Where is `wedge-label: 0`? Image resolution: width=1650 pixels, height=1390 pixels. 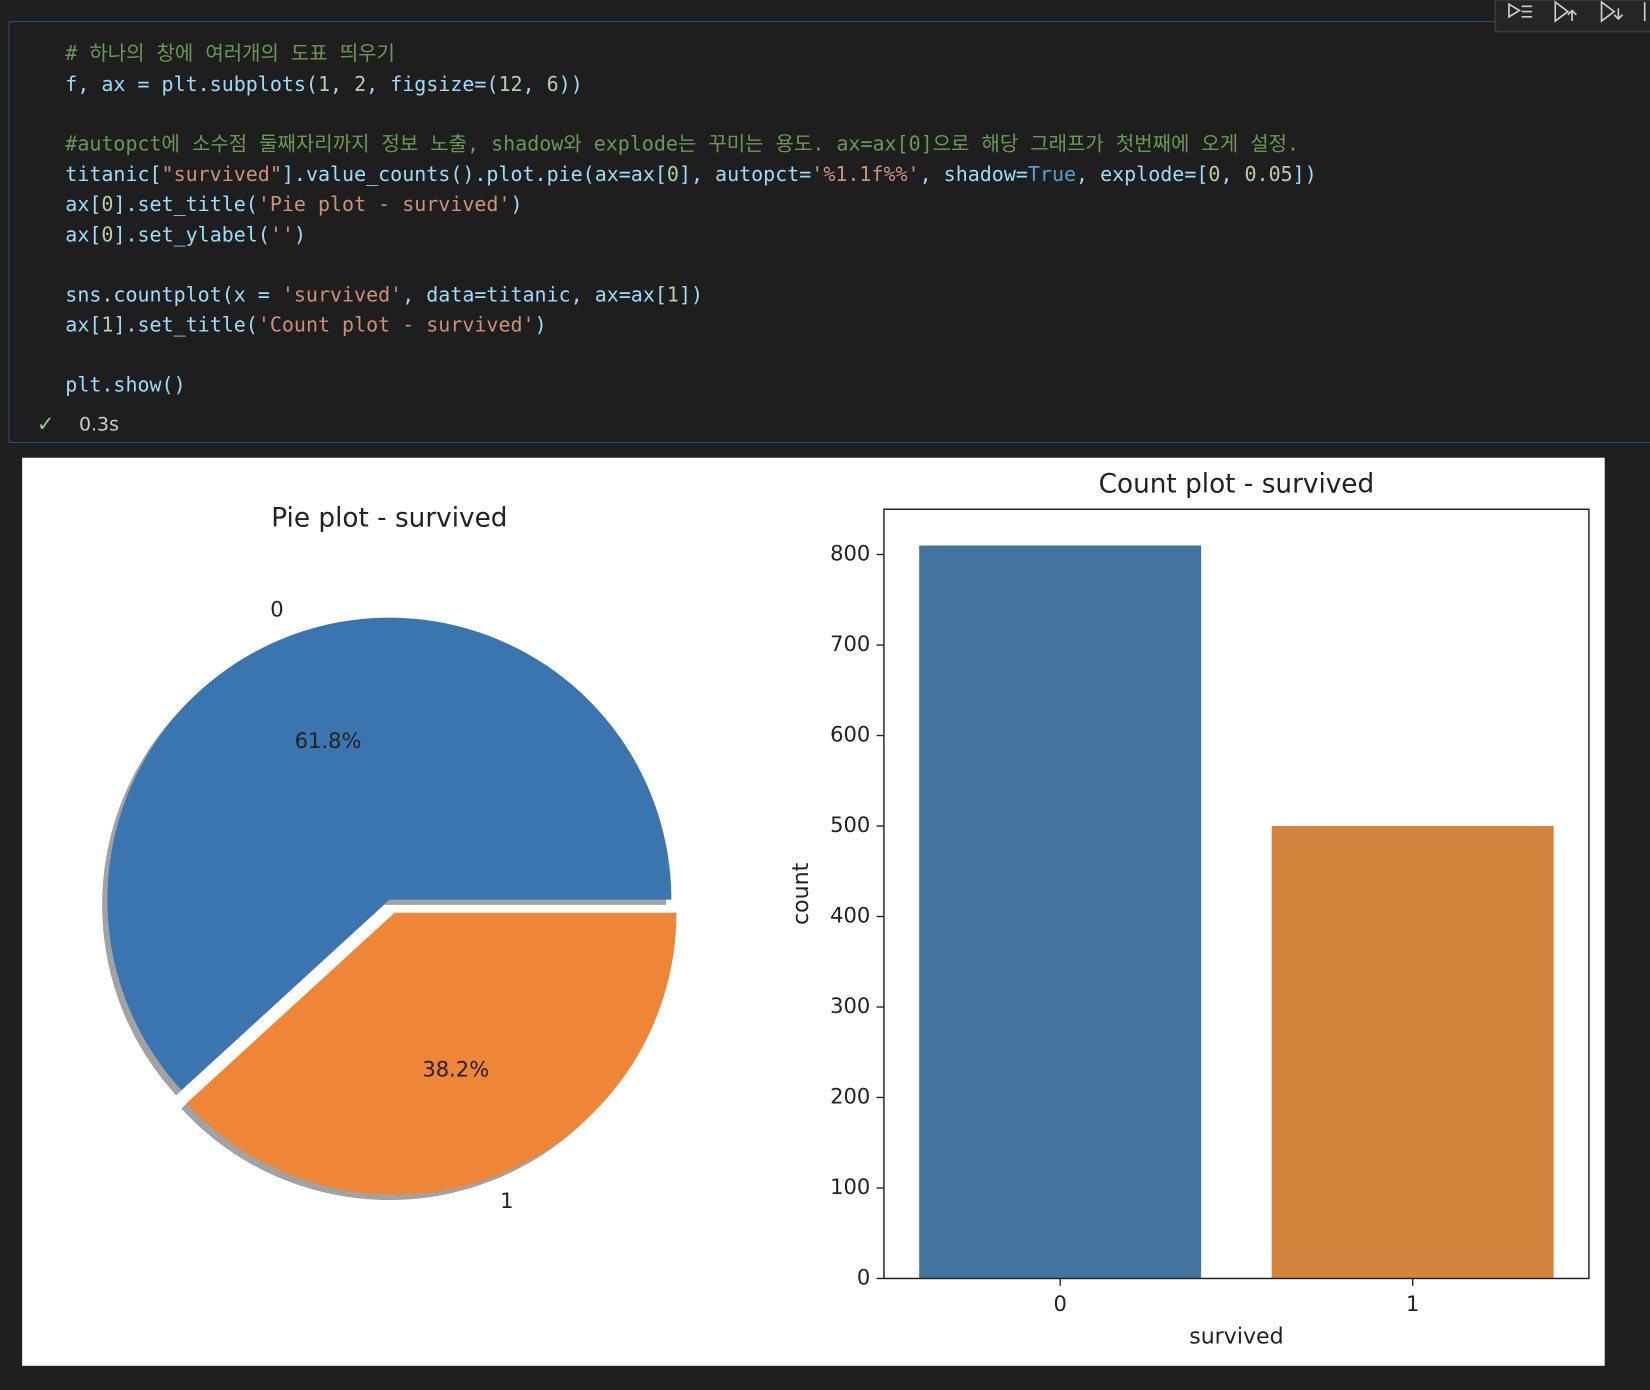
wedge-label: 0 is located at coordinates (276, 609).